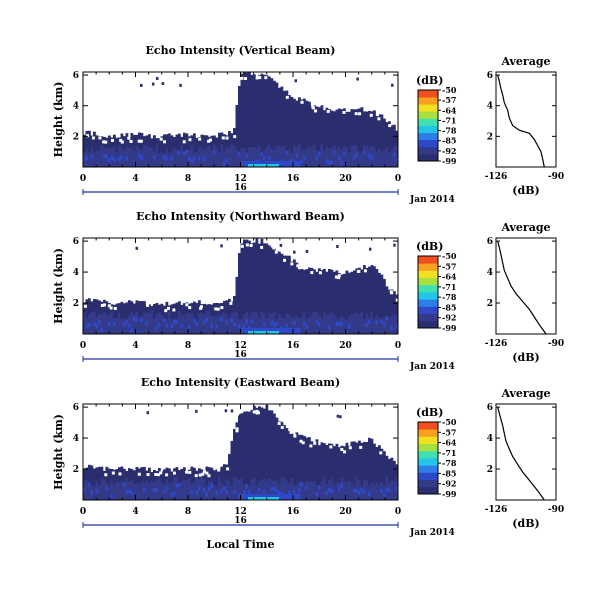 The image size is (615, 598). I want to click on colorbar-tick-label: -85, so click(449, 141).